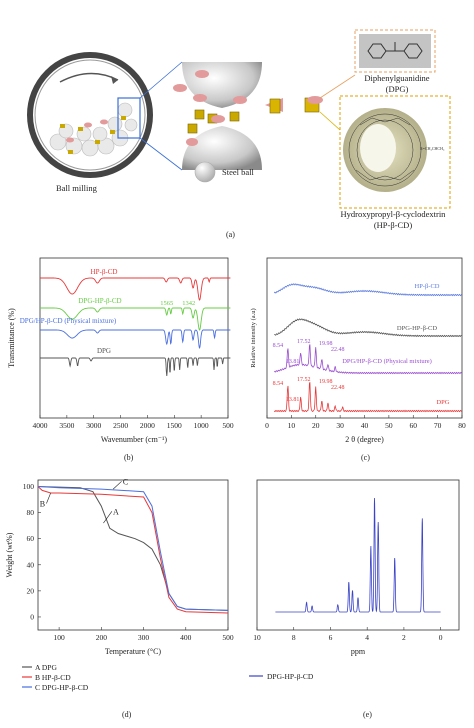 The image size is (474, 728). I want to click on ftir-series-label-3: DPG, so click(104, 351).